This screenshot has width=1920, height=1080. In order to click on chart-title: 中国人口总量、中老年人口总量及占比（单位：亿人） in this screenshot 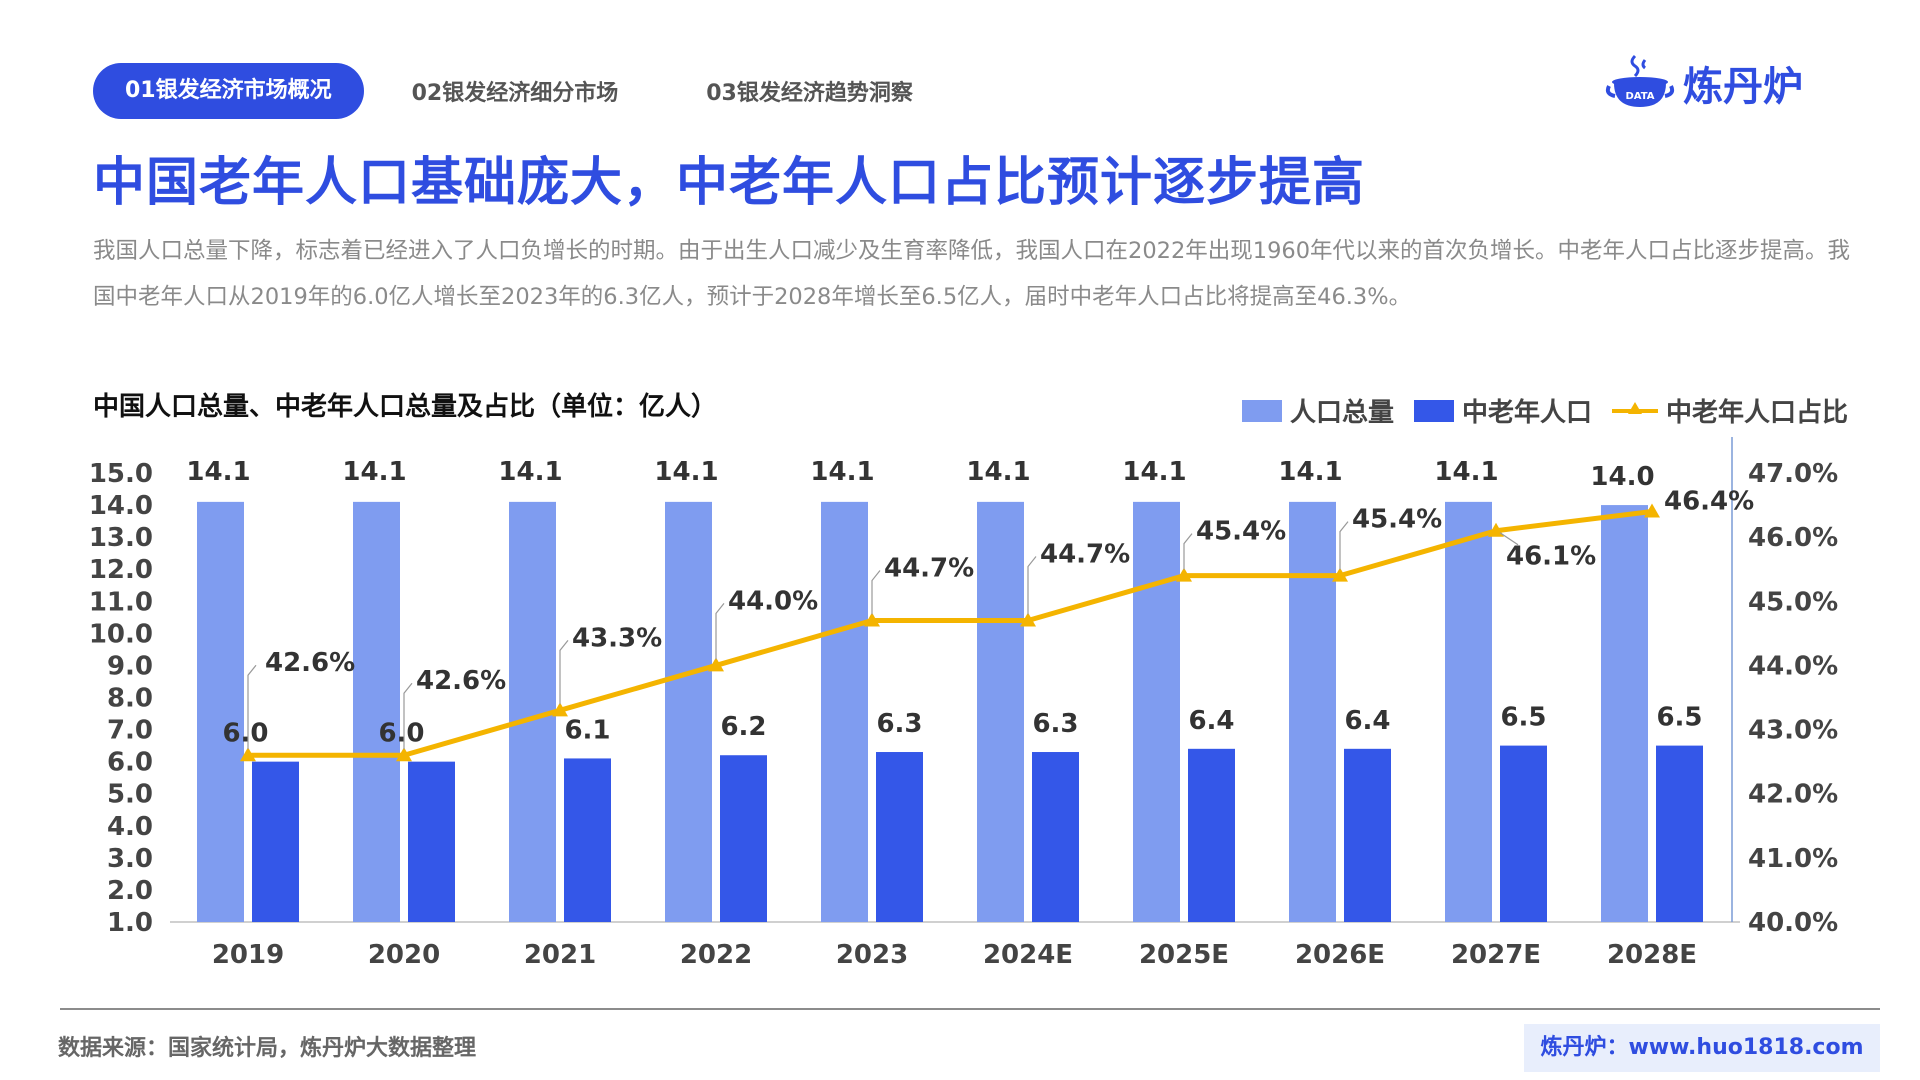, I will do `click(405, 407)`.